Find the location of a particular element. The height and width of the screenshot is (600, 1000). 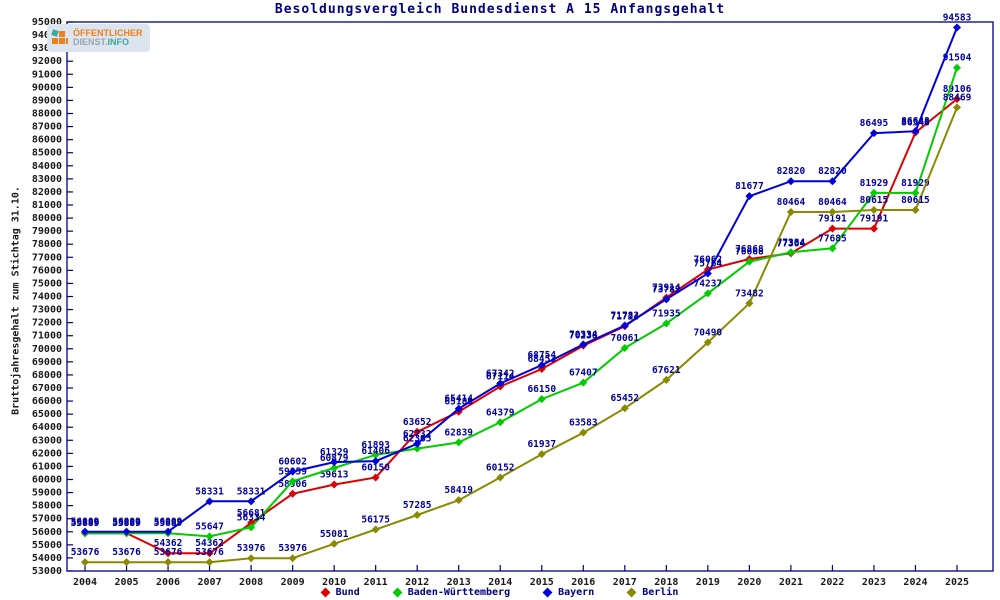

value-label-bund: 79191 is located at coordinates (832, 219).